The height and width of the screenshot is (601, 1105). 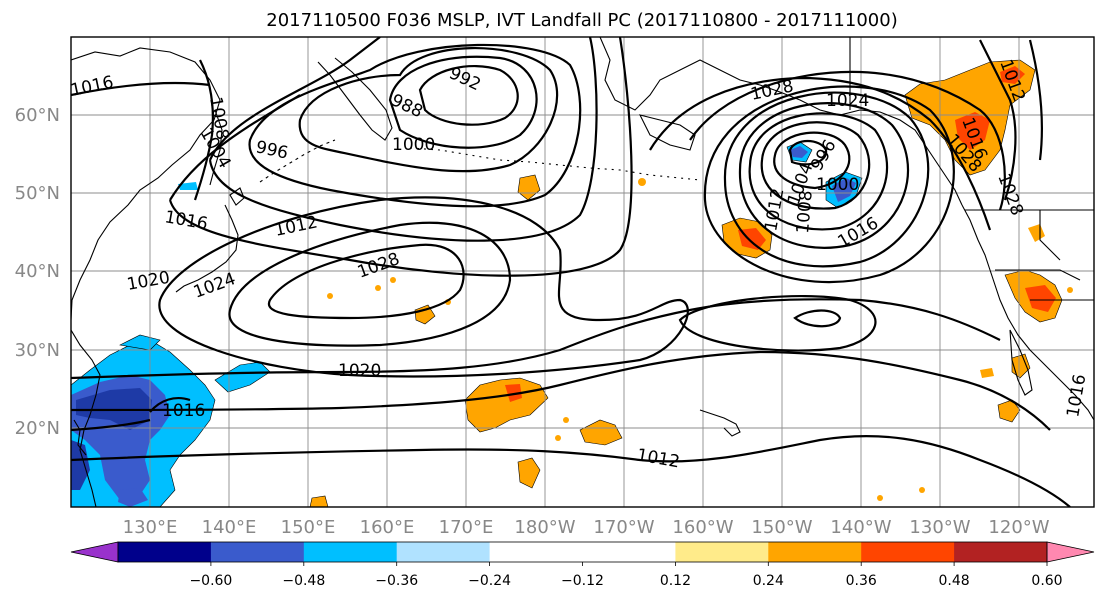 I want to click on lon-label: 120°W, so click(x=1018, y=527).